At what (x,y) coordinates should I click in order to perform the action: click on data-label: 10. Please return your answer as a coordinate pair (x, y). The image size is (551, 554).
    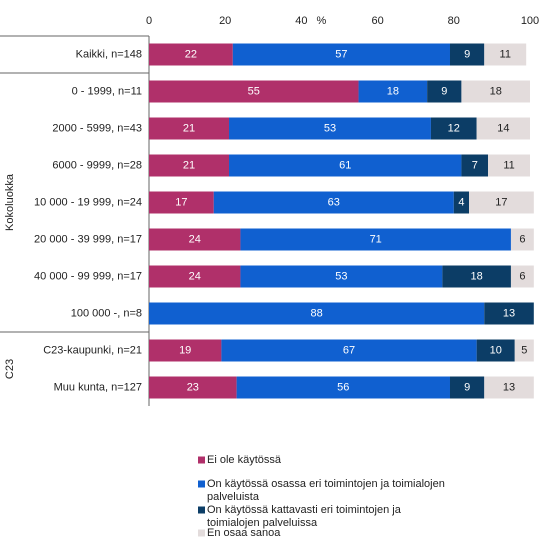
    Looking at the image, I should click on (496, 351).